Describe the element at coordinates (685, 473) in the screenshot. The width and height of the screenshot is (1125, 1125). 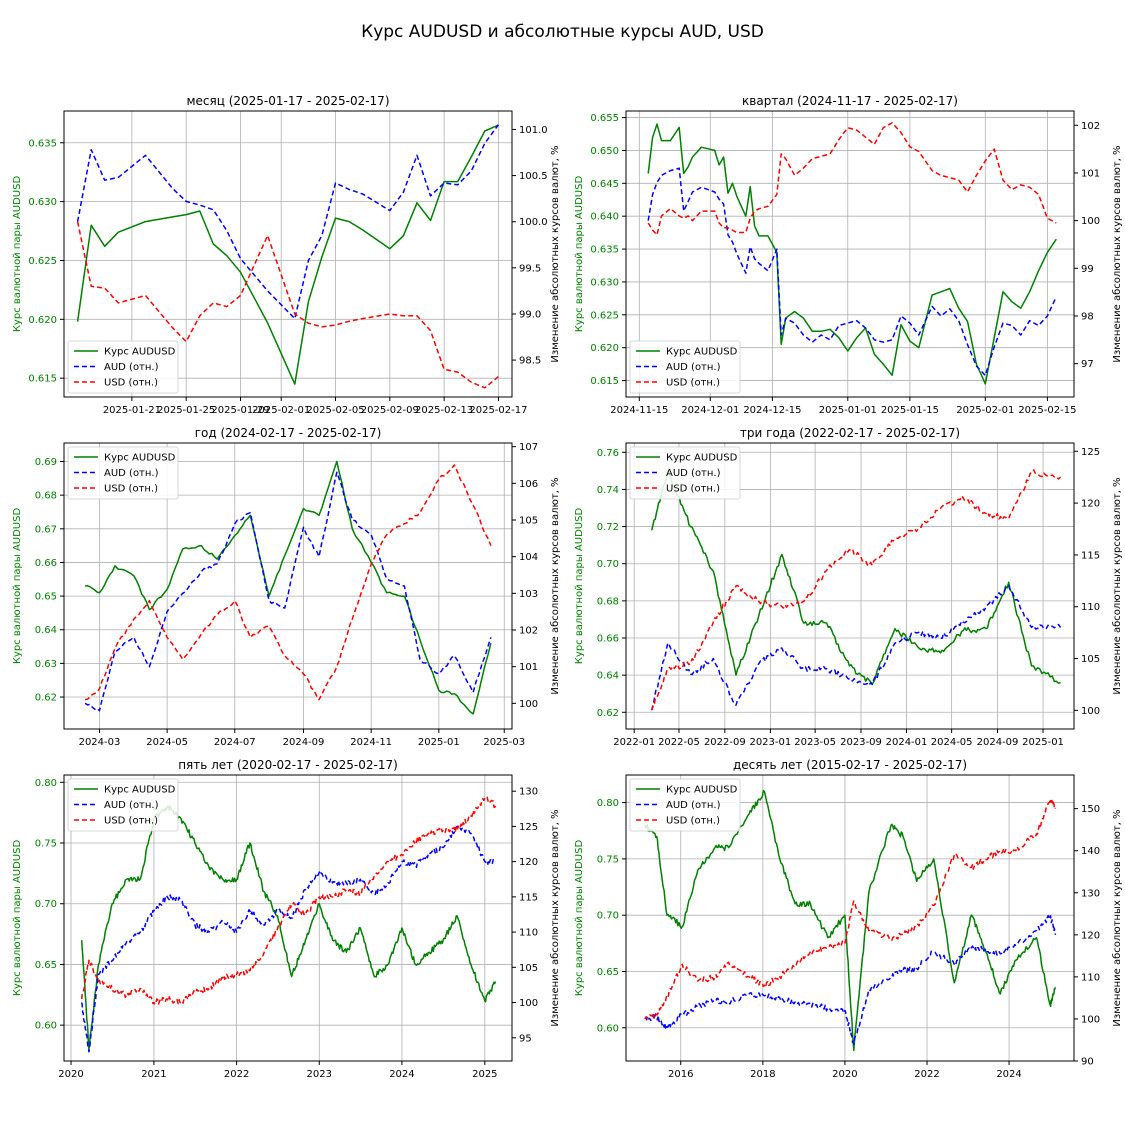
I see `chart-4-legend: Курс AUDUSD AUD (отн.) USD (отн.)` at that location.